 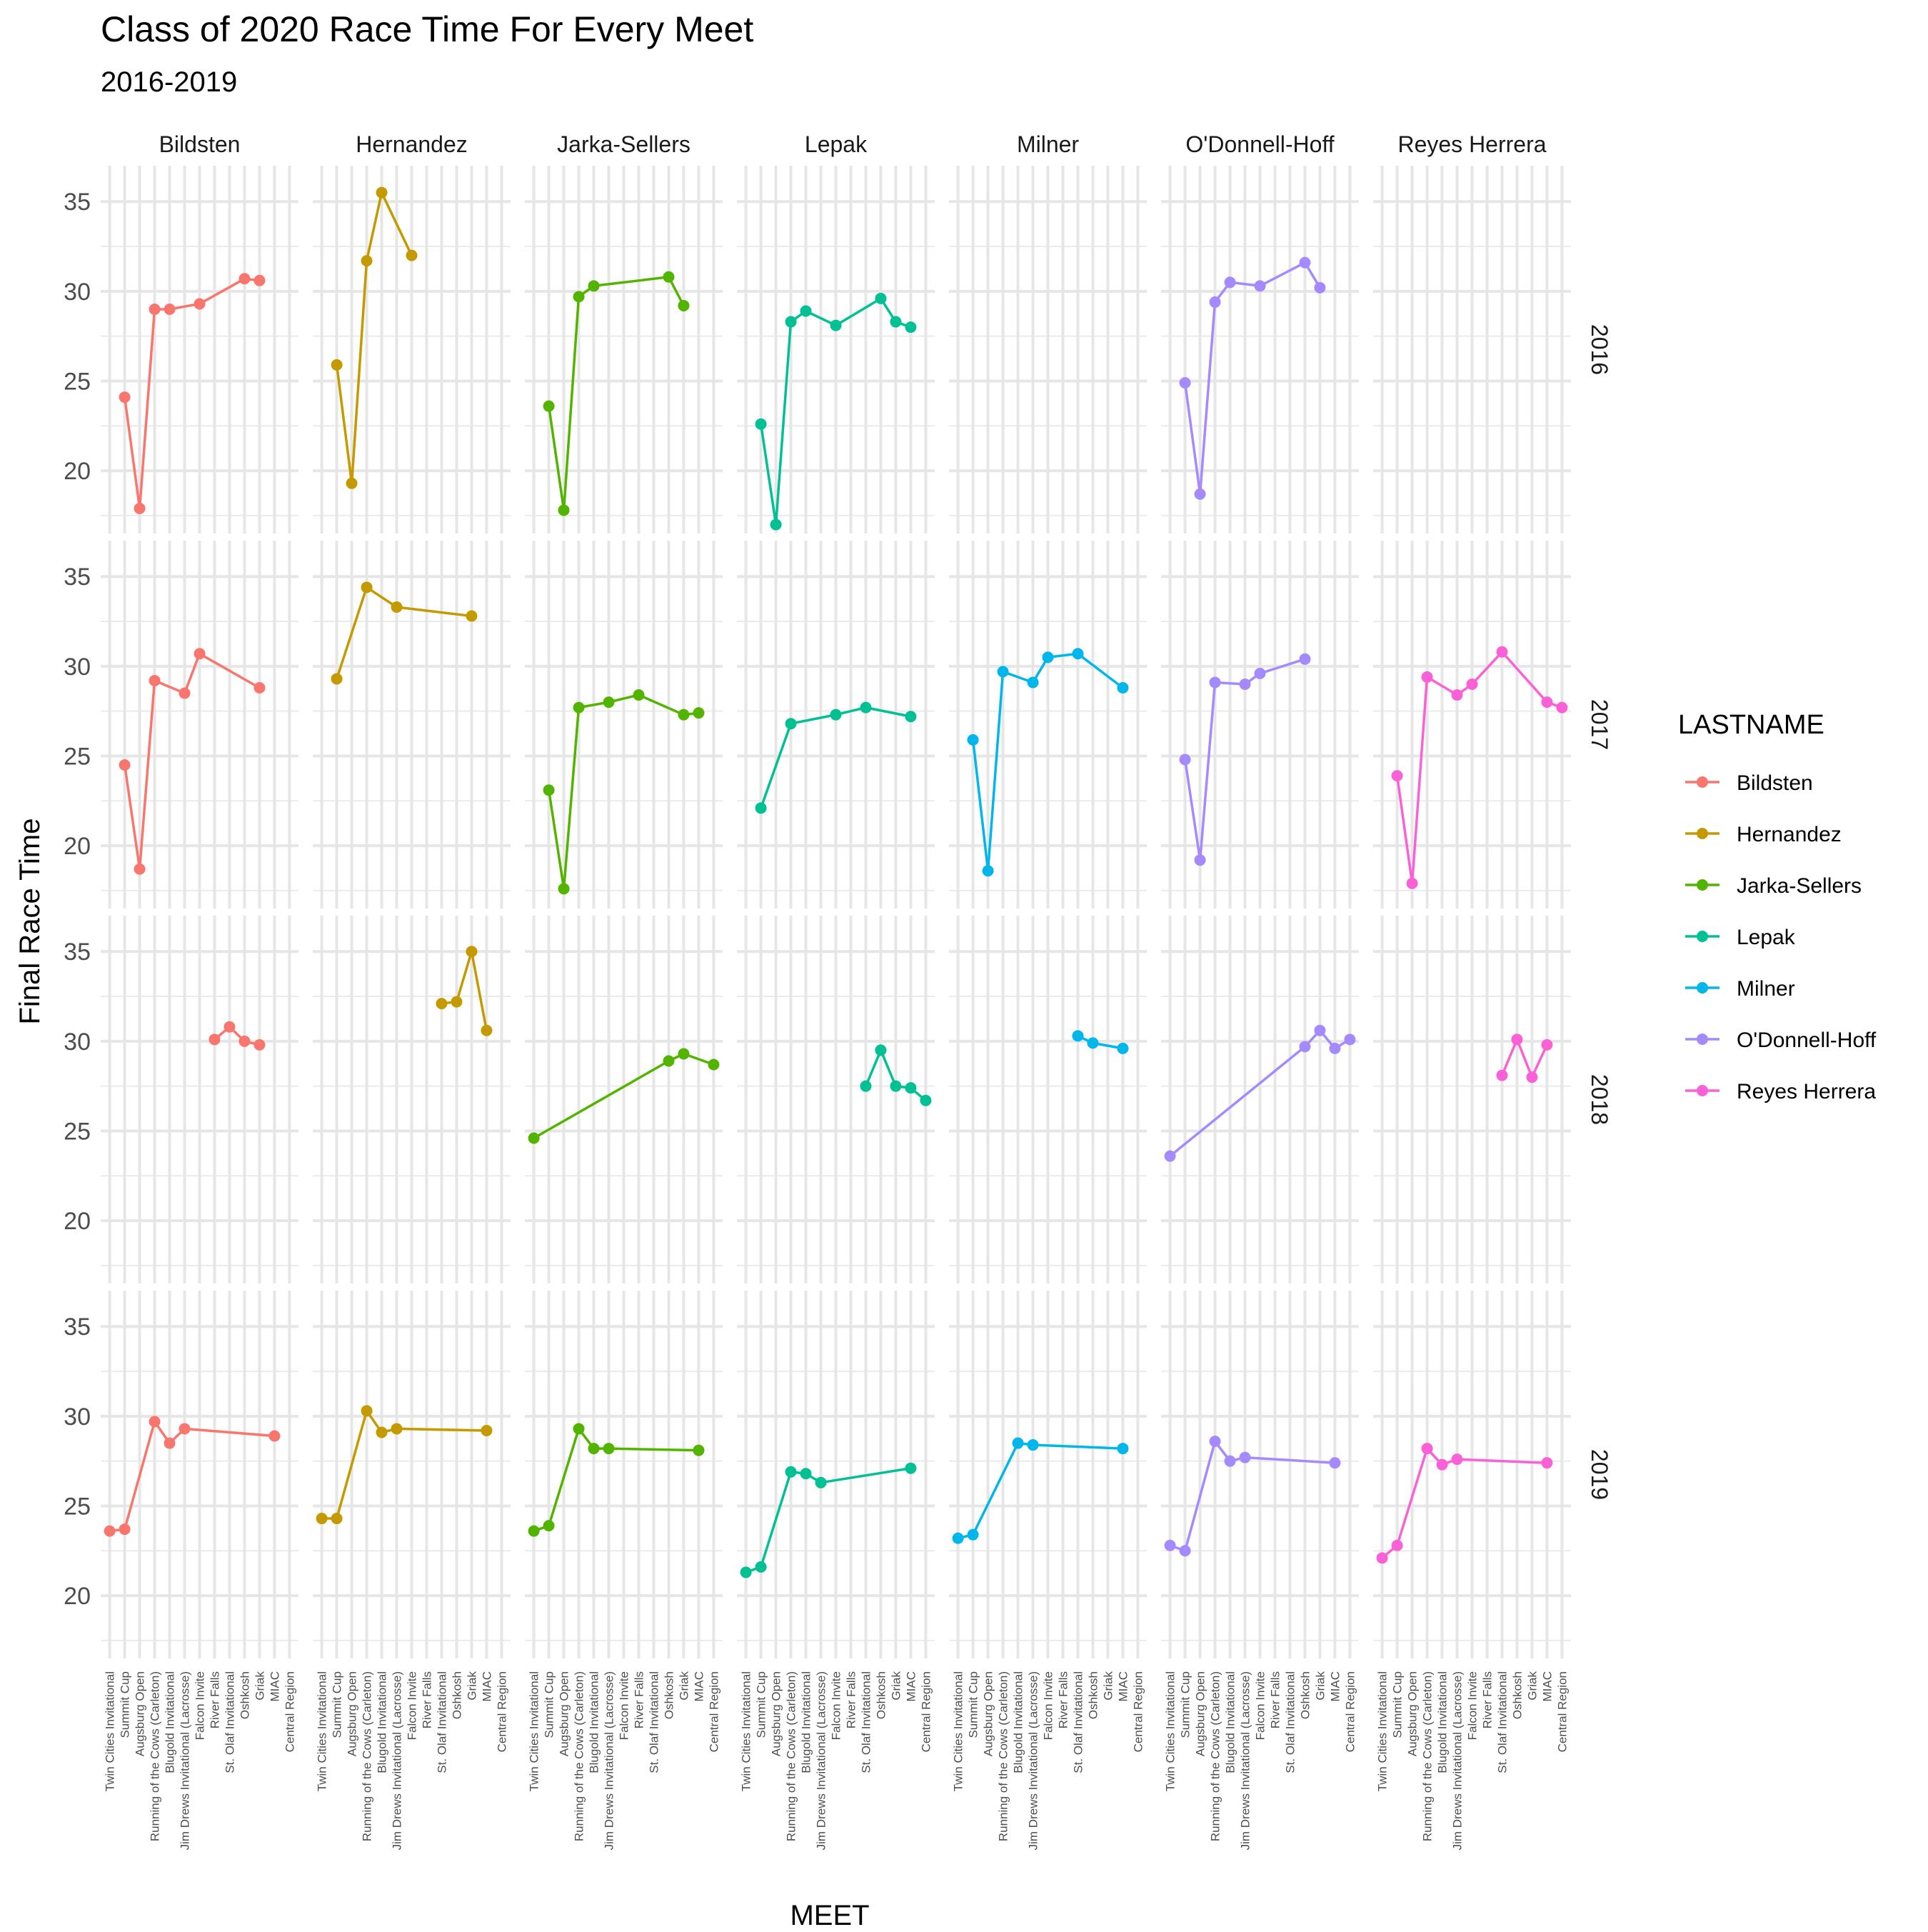 I want to click on facet-label-col: Milner, so click(x=1048, y=144).